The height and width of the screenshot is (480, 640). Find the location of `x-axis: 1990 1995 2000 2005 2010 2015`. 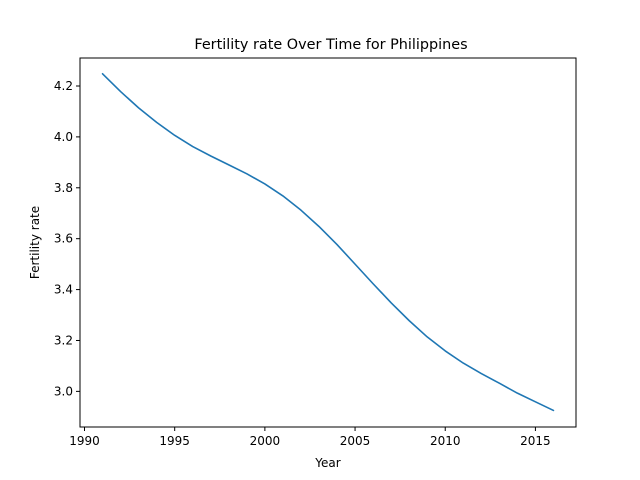

x-axis: 1990 1995 2000 2005 2010 2015 is located at coordinates (310, 437).